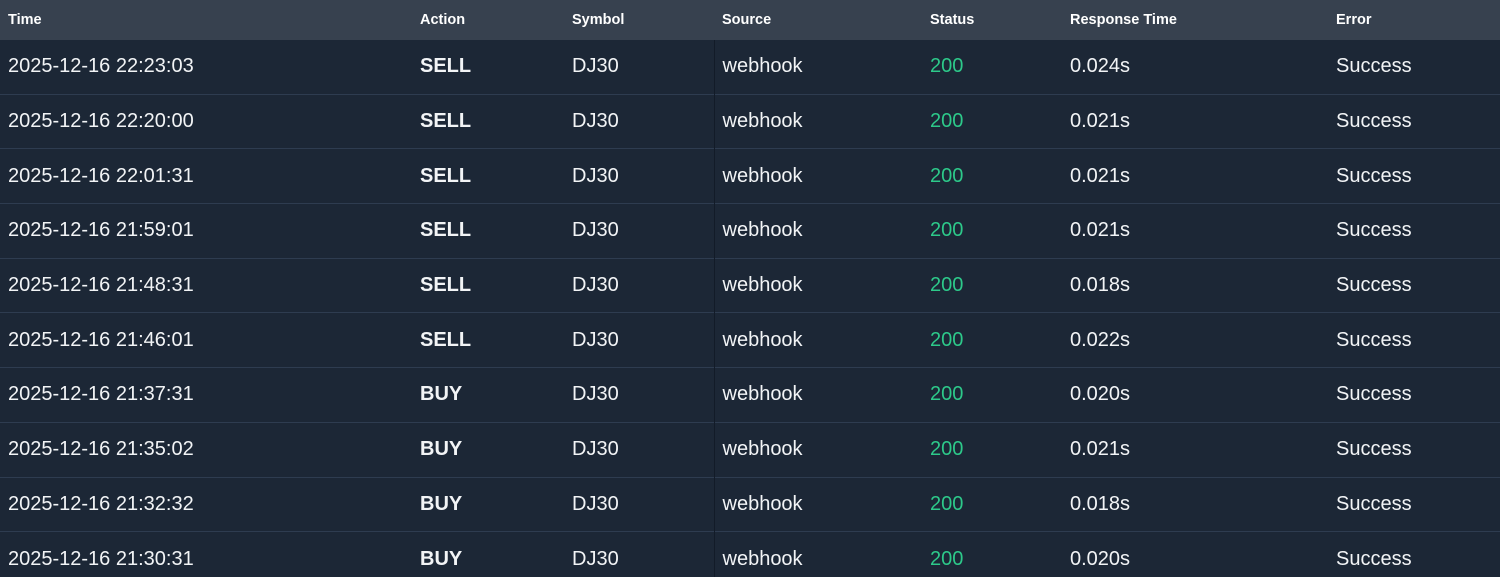  What do you see at coordinates (206, 449) in the screenshot?
I see `cell-time: 2025-12-16 21:35:02` at bounding box center [206, 449].